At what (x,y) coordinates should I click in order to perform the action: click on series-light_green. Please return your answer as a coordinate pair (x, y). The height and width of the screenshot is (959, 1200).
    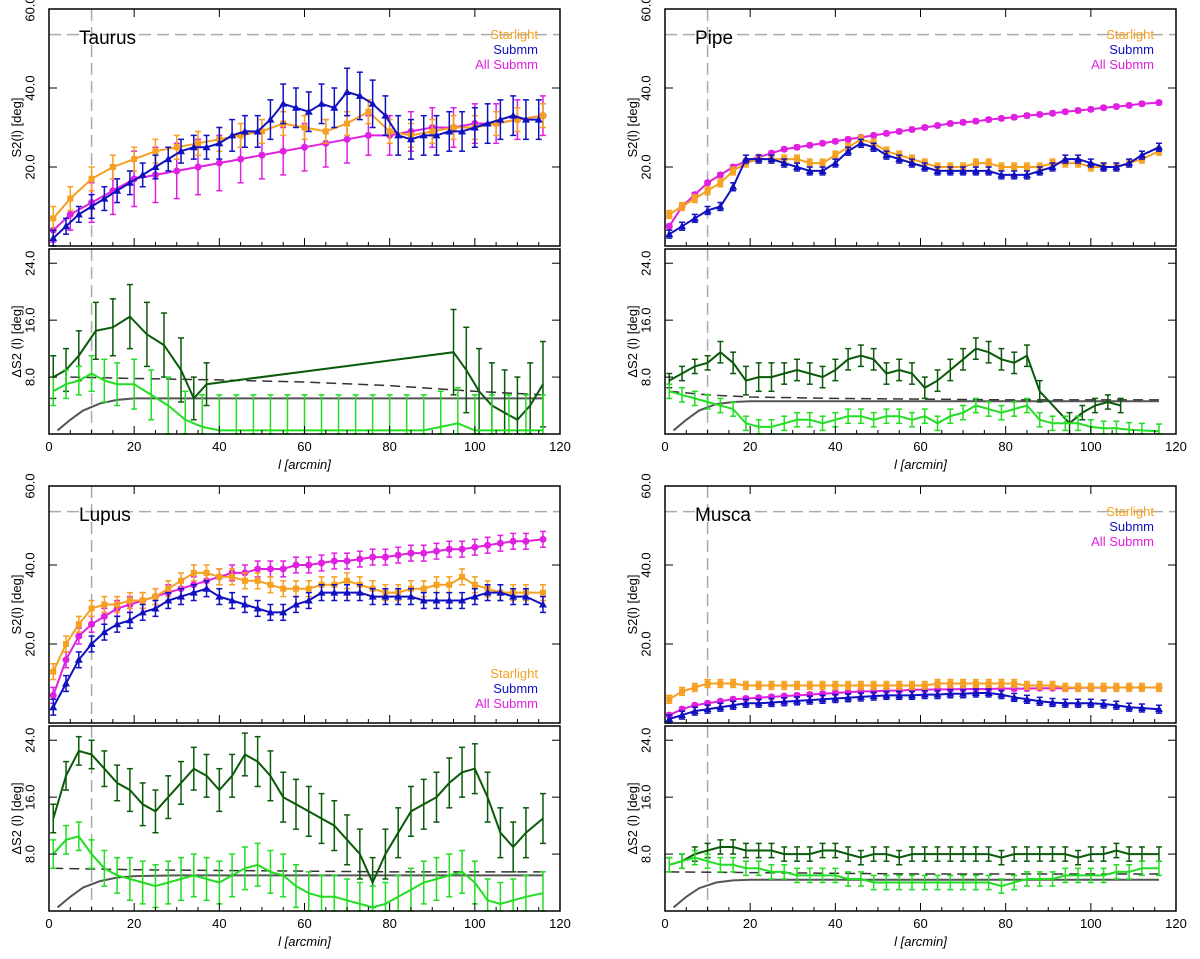
    Looking at the image, I should click on (914, 871).